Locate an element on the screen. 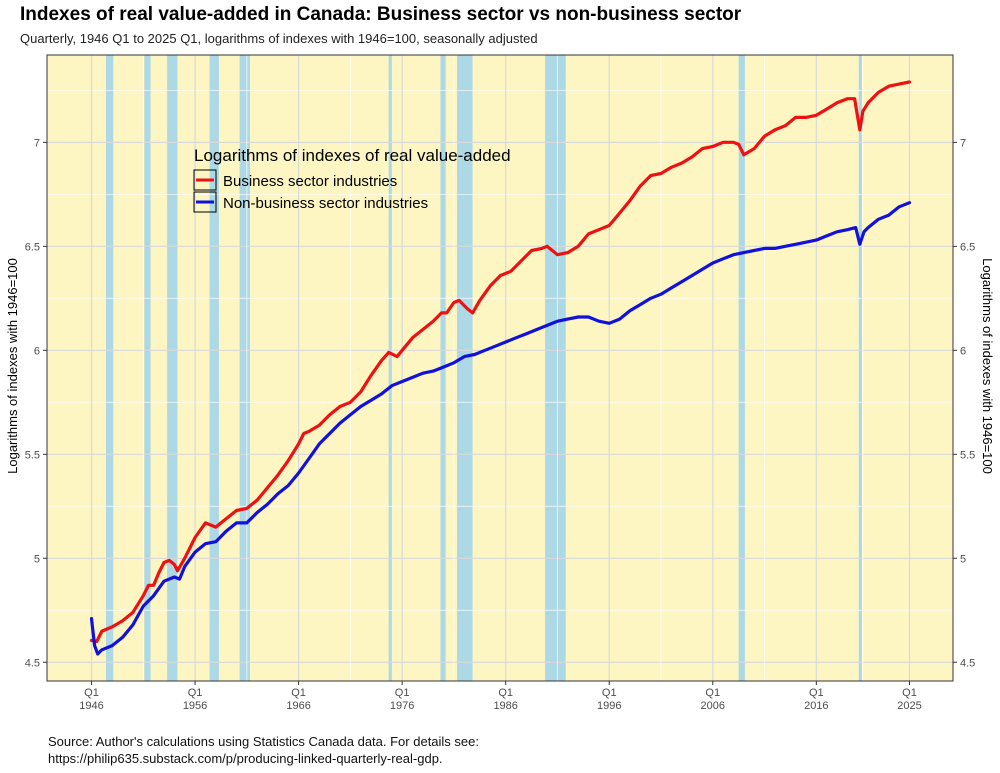  x-tick-label-year: 2006 is located at coordinates (713, 706).